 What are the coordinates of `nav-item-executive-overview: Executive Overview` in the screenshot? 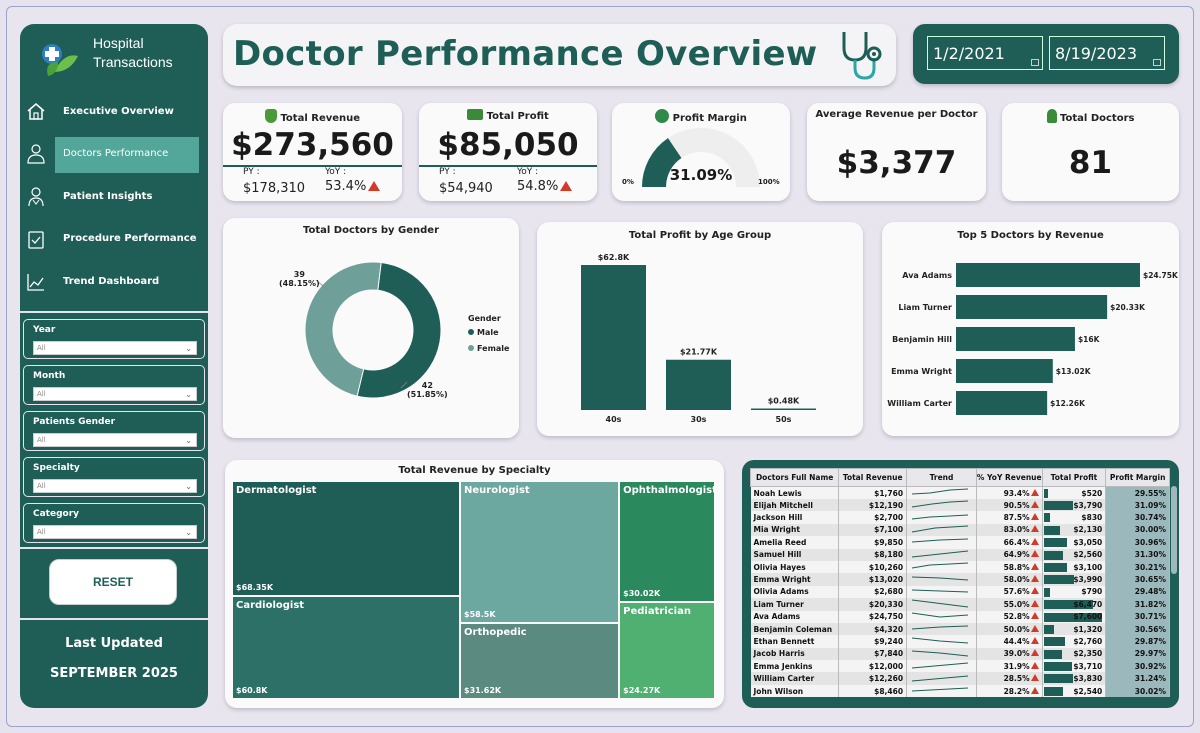 It's located at (114, 113).